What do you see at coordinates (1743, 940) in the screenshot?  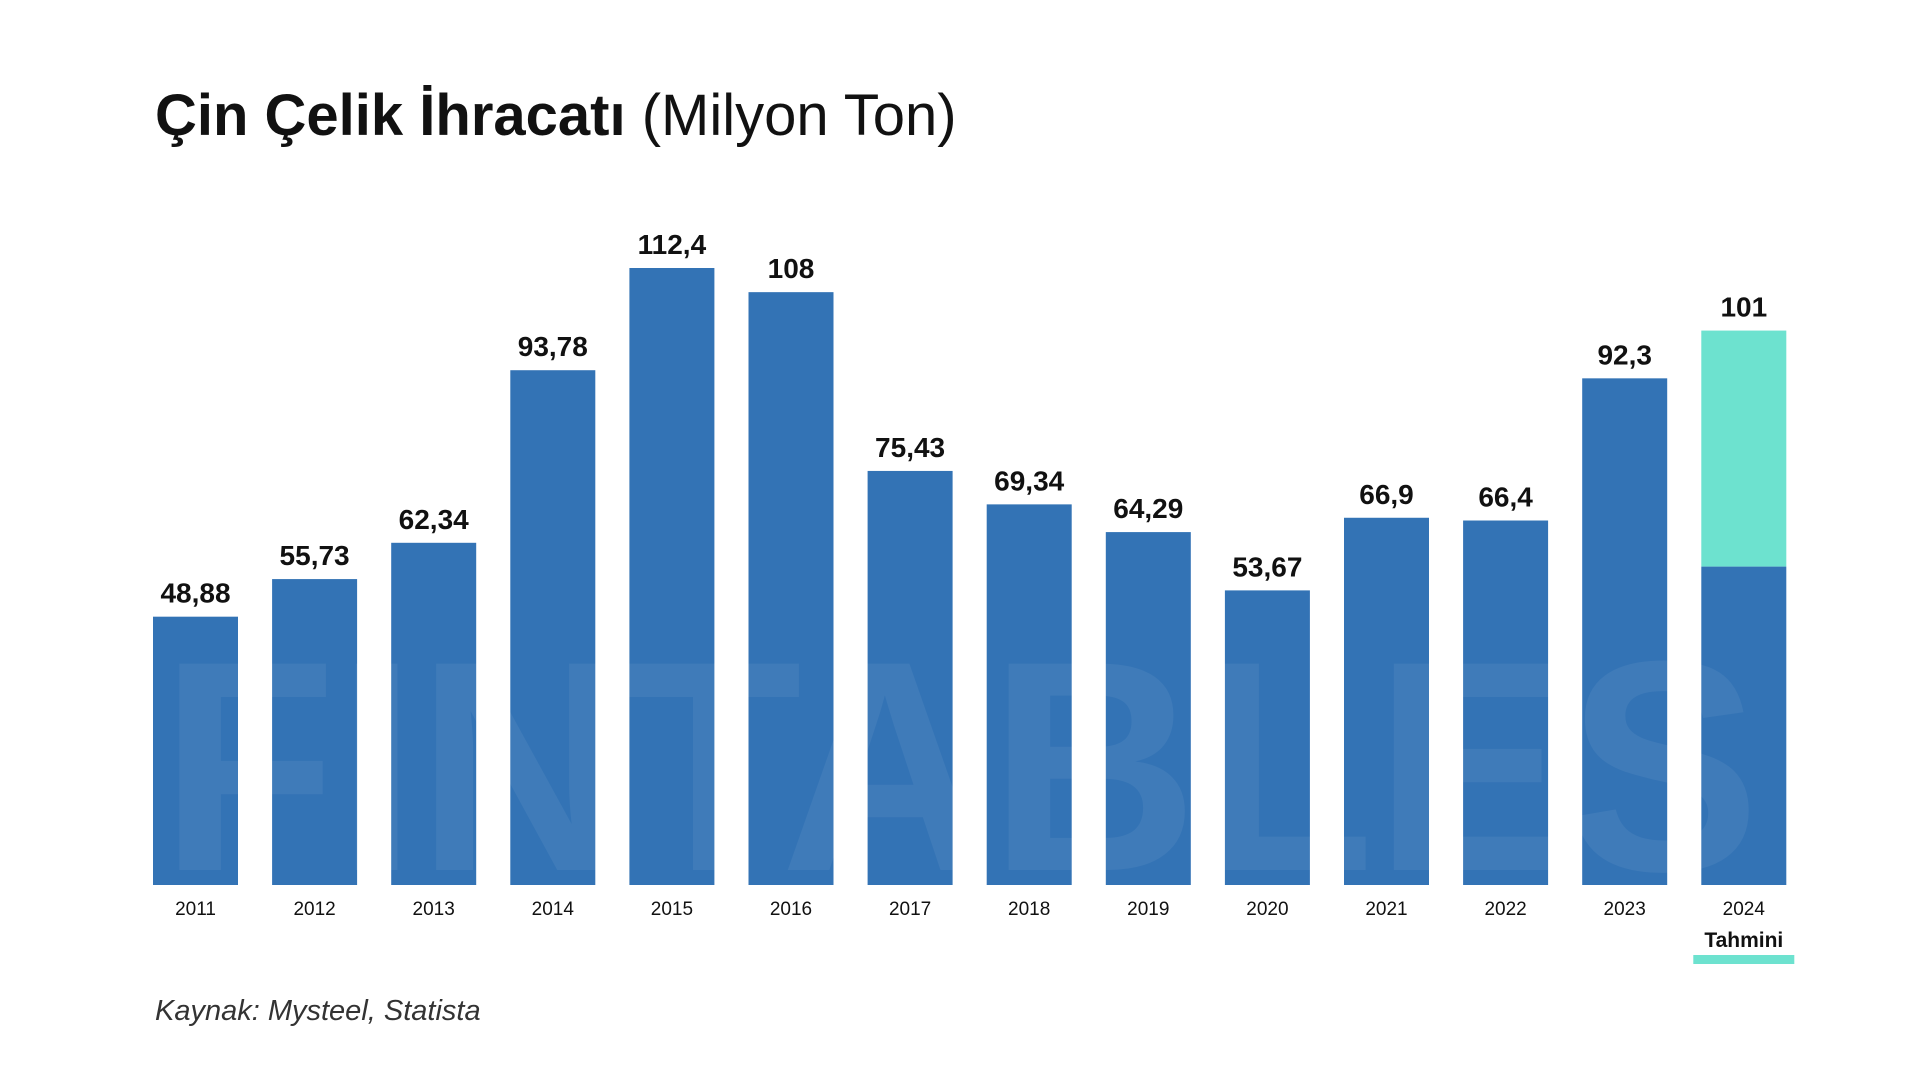 I see `forecast-label: Tahmini` at bounding box center [1743, 940].